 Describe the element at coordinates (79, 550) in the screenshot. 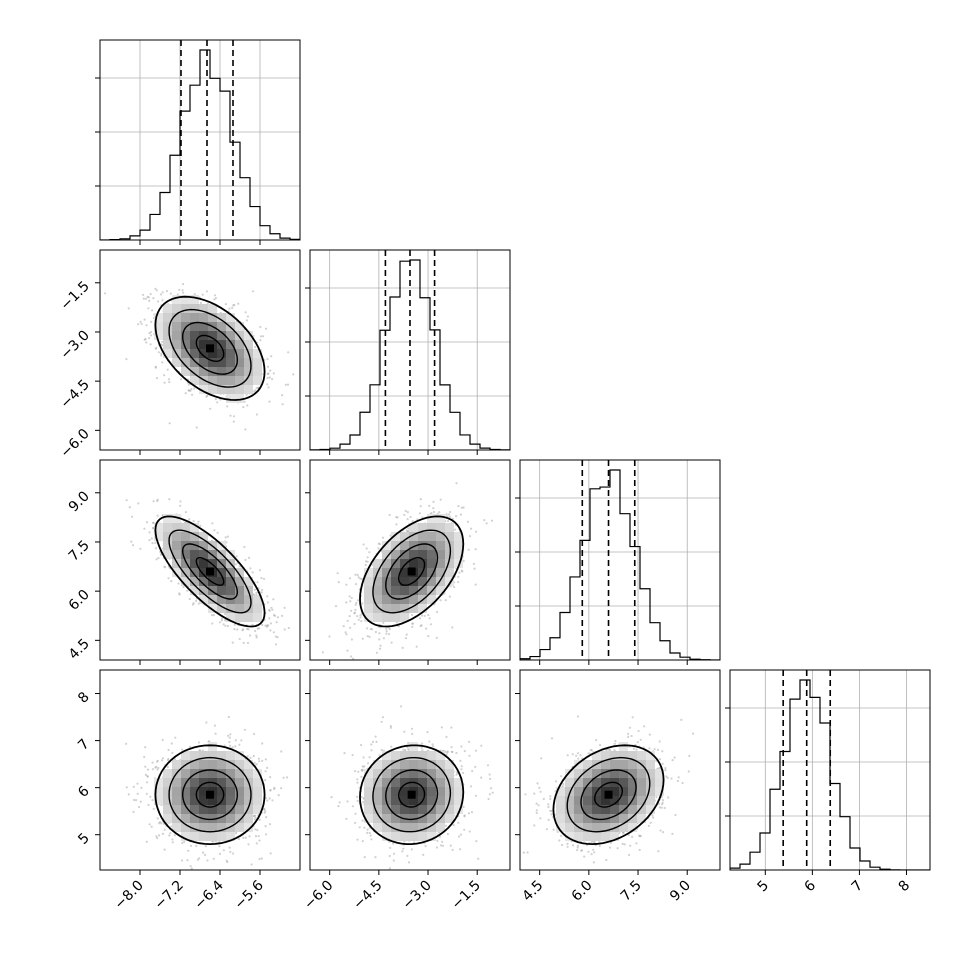

I see `y-tick-label: 7.5` at that location.